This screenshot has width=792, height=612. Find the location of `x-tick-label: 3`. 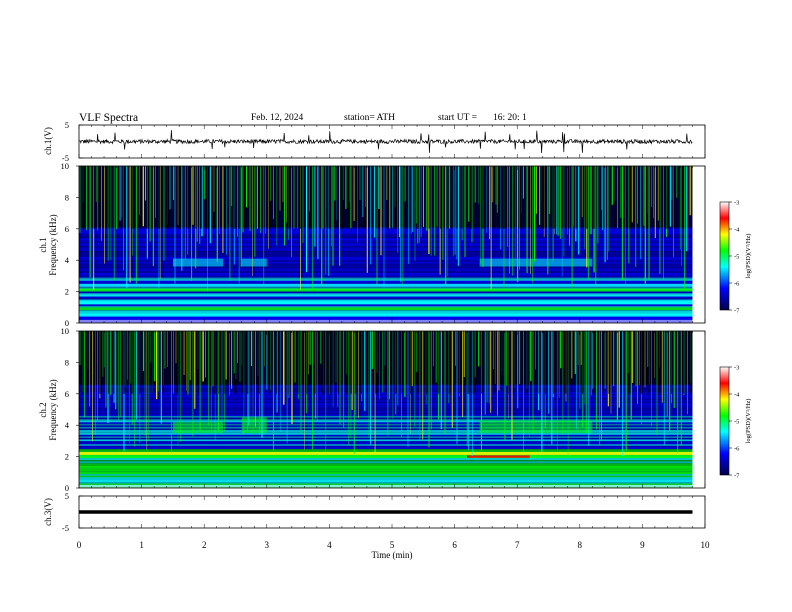

x-tick-label: 3 is located at coordinates (267, 545).